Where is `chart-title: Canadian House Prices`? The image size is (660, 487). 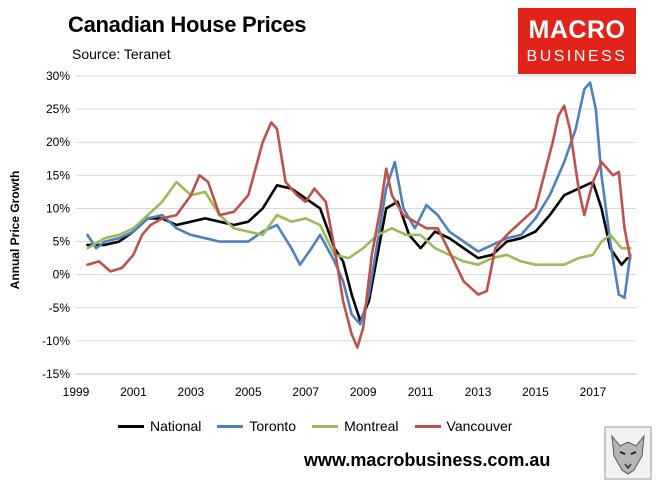
chart-title: Canadian House Prices is located at coordinates (187, 24).